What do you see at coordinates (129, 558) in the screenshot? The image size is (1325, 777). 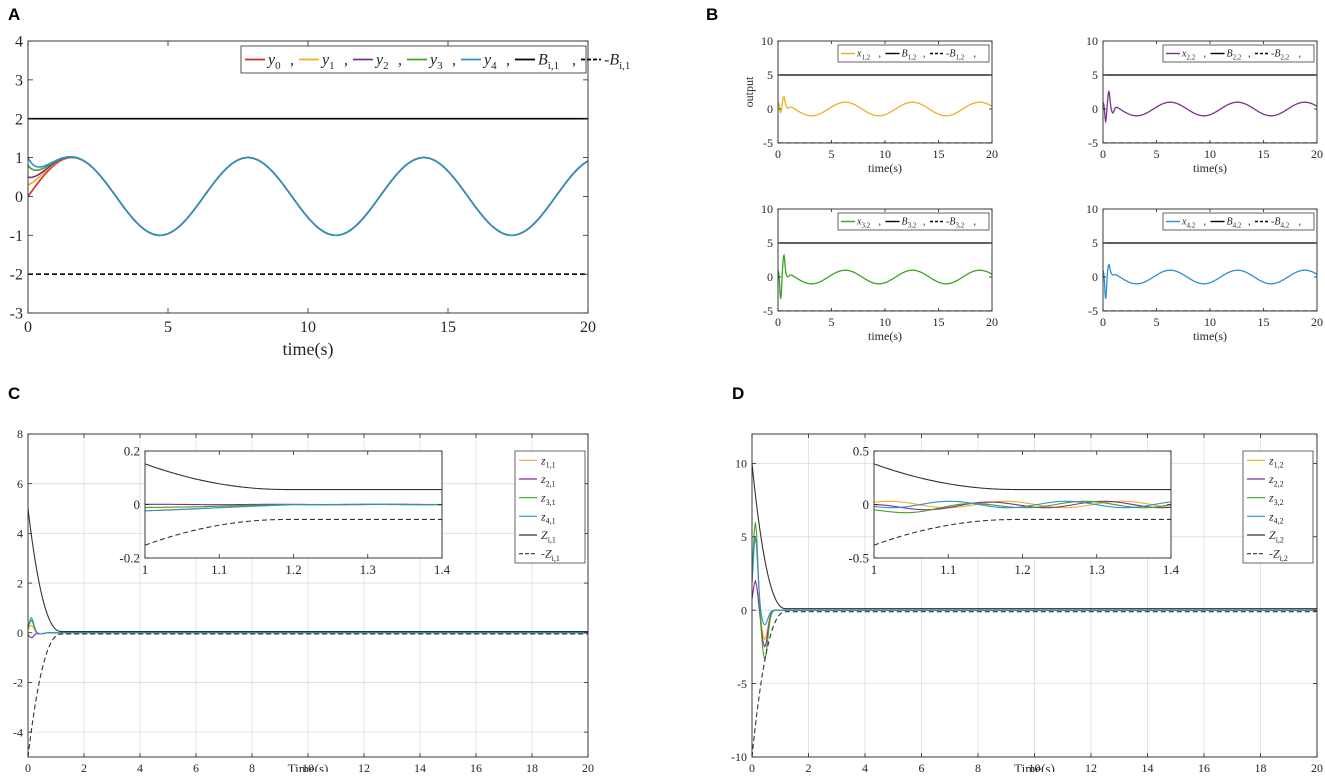 I see `panel-c-inset-ytick-label-0: -0.2` at bounding box center [129, 558].